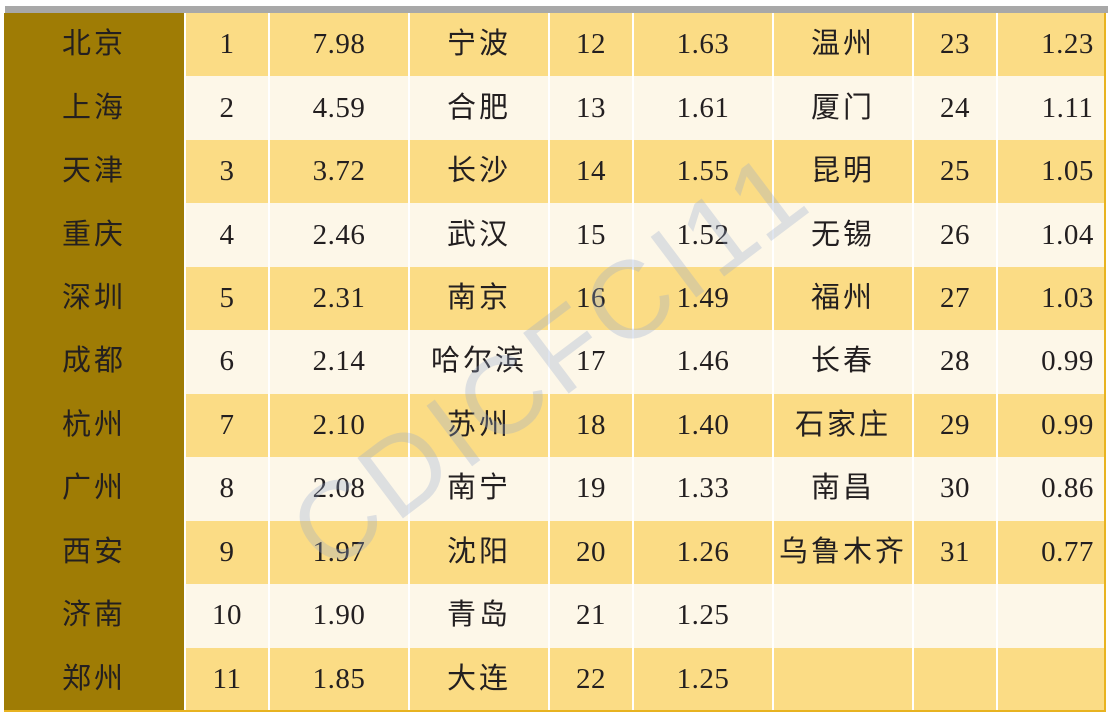  I want to click on value-cell: 1.25, so click(703, 678).